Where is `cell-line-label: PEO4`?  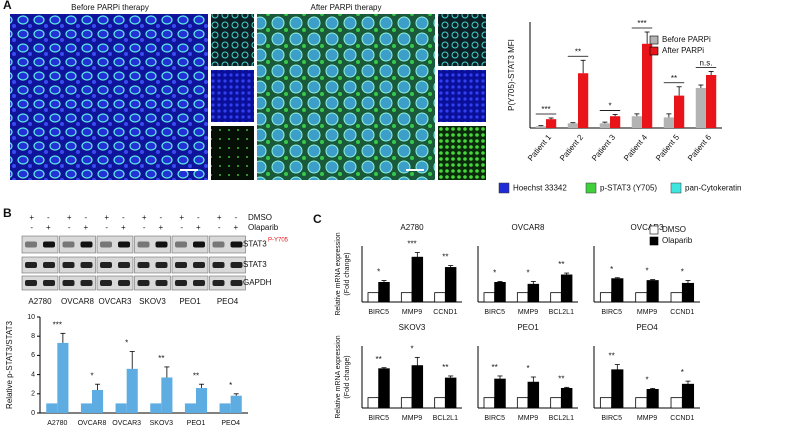 cell-line-label: PEO4 is located at coordinates (228, 301).